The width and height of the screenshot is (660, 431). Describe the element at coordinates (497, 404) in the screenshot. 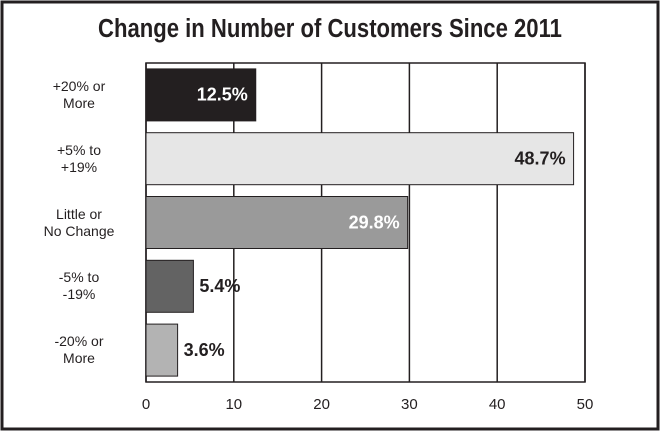

I see `x-tick-label: 40` at that location.